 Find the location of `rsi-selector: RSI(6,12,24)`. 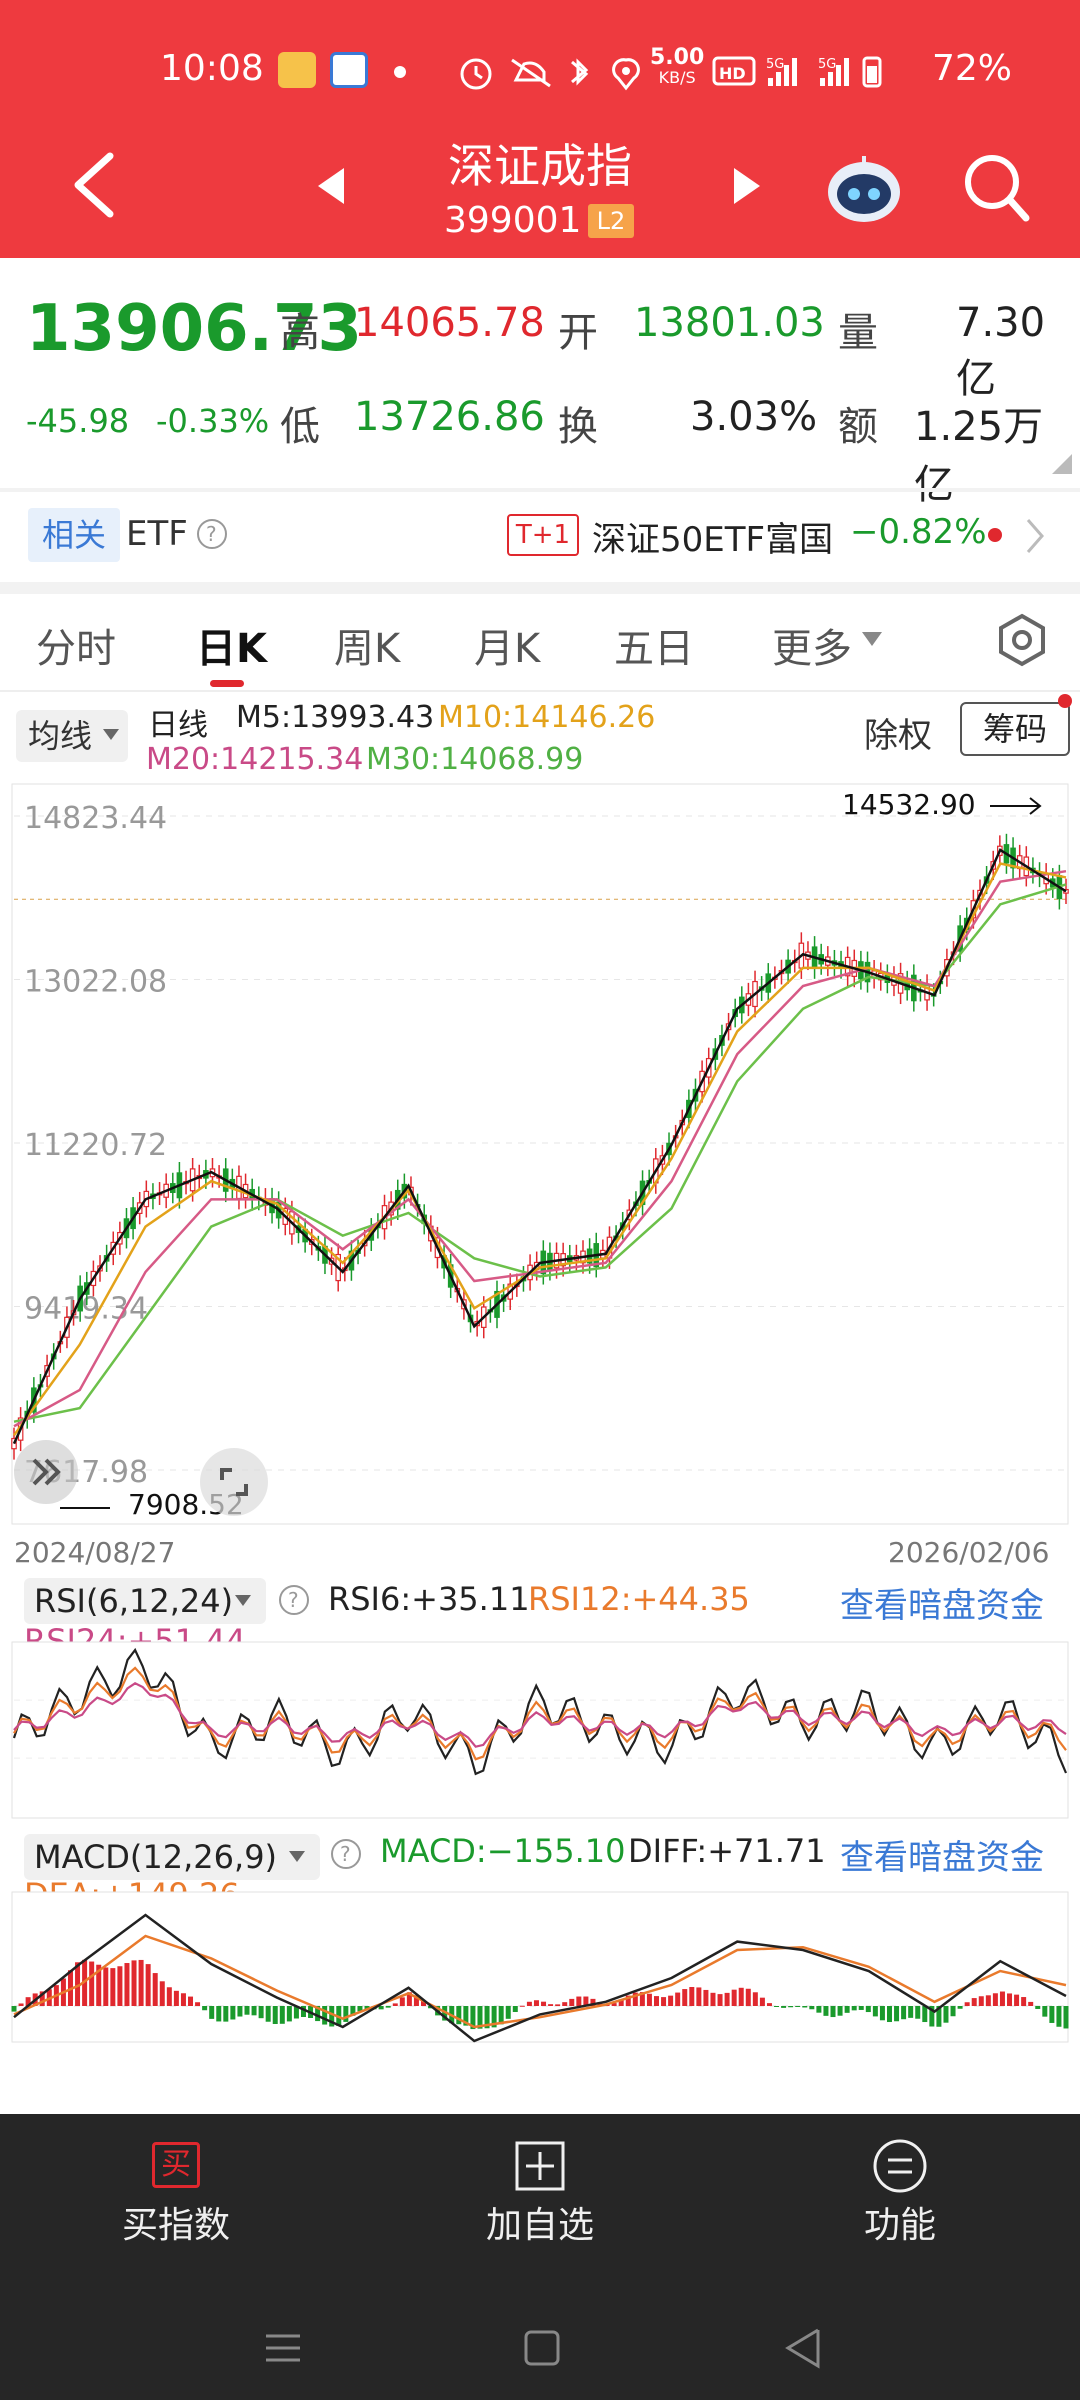

rsi-selector: RSI(6,12,24) is located at coordinates (145, 1601).